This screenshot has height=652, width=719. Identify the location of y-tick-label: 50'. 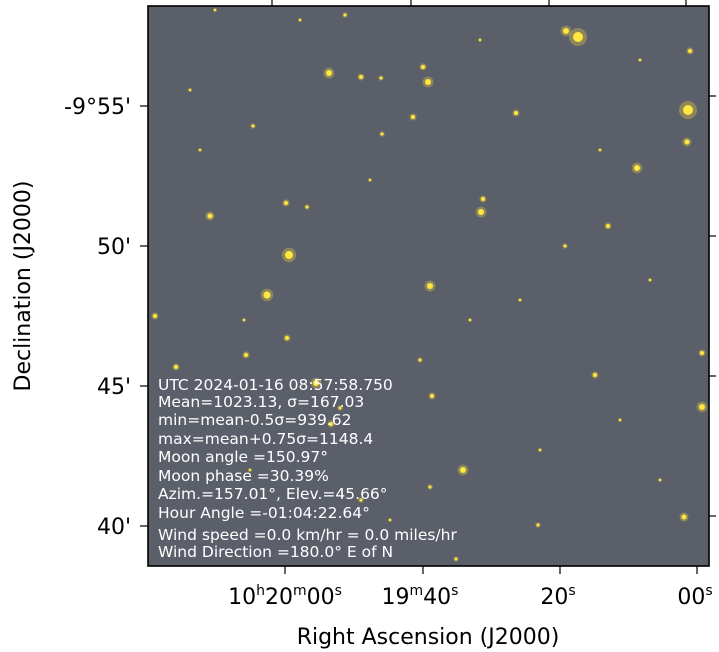
(114, 247).